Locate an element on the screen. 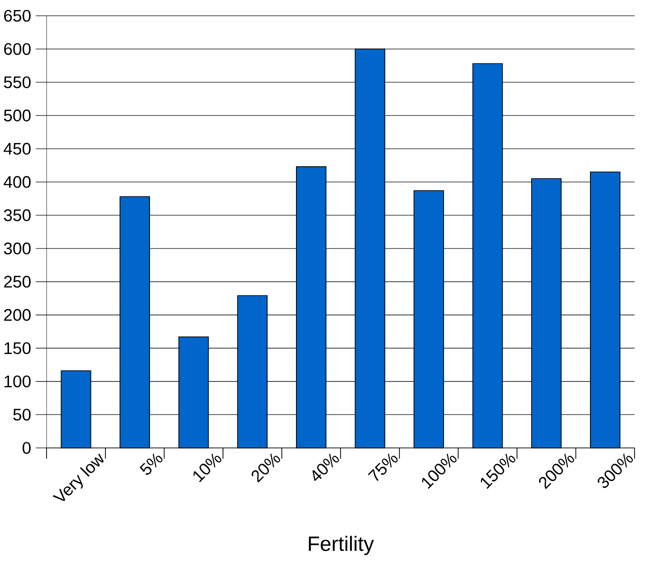 The height and width of the screenshot is (583, 664). y-tick-label: 250 is located at coordinates (17, 282).